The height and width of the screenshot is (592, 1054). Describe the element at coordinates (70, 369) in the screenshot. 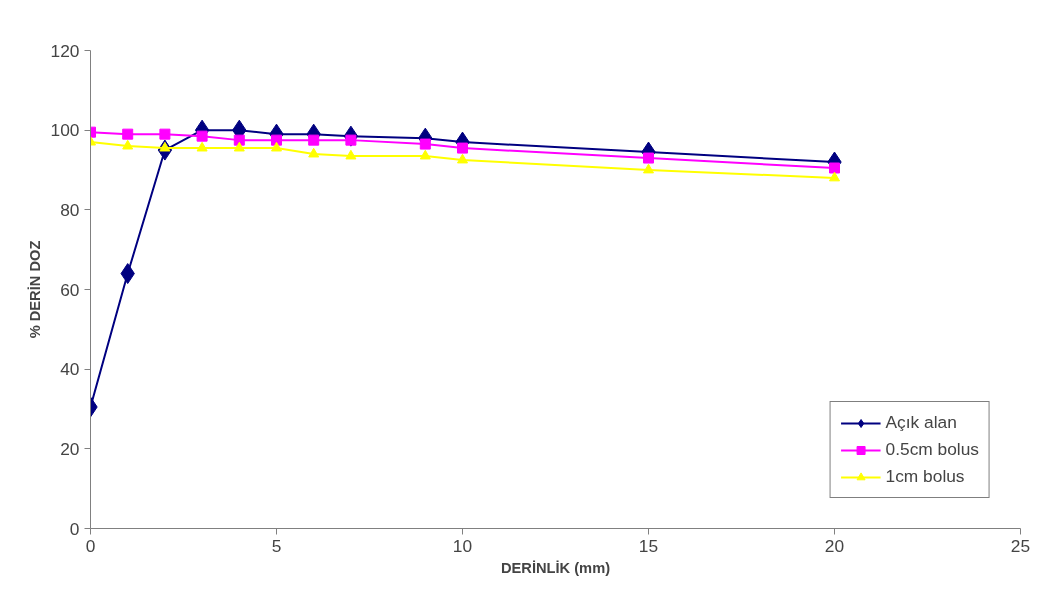

I see `y-tick-label: 40` at that location.